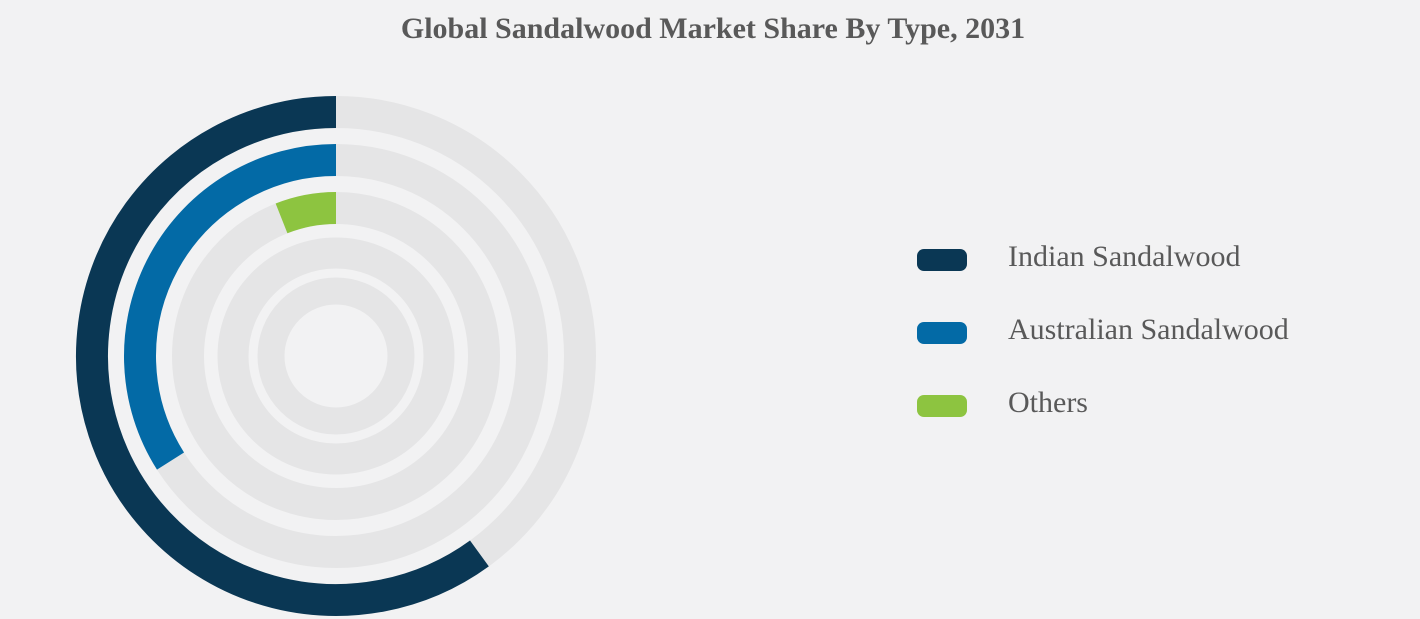 The width and height of the screenshot is (1420, 619). I want to click on legend-label-others: Others, so click(1048, 402).